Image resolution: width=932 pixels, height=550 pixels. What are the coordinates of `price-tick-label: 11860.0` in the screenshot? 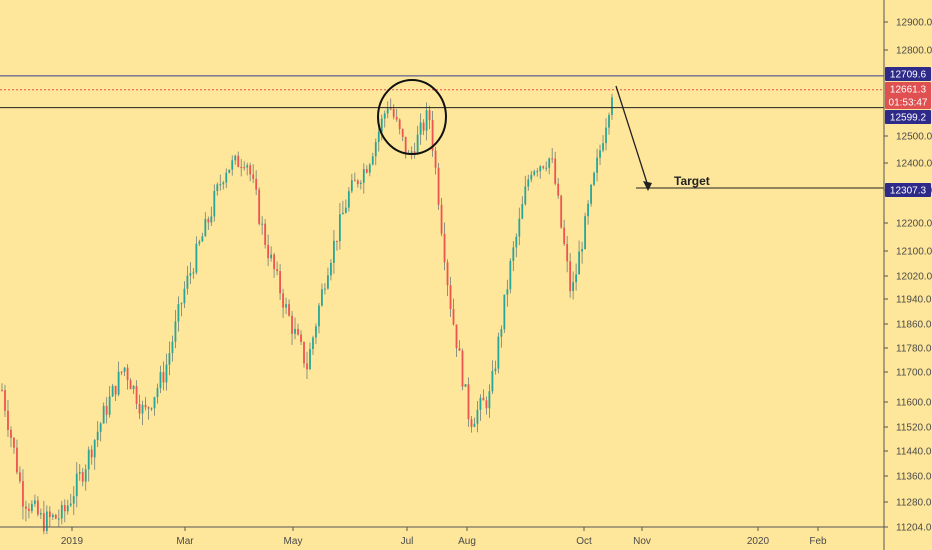 It's located at (914, 325).